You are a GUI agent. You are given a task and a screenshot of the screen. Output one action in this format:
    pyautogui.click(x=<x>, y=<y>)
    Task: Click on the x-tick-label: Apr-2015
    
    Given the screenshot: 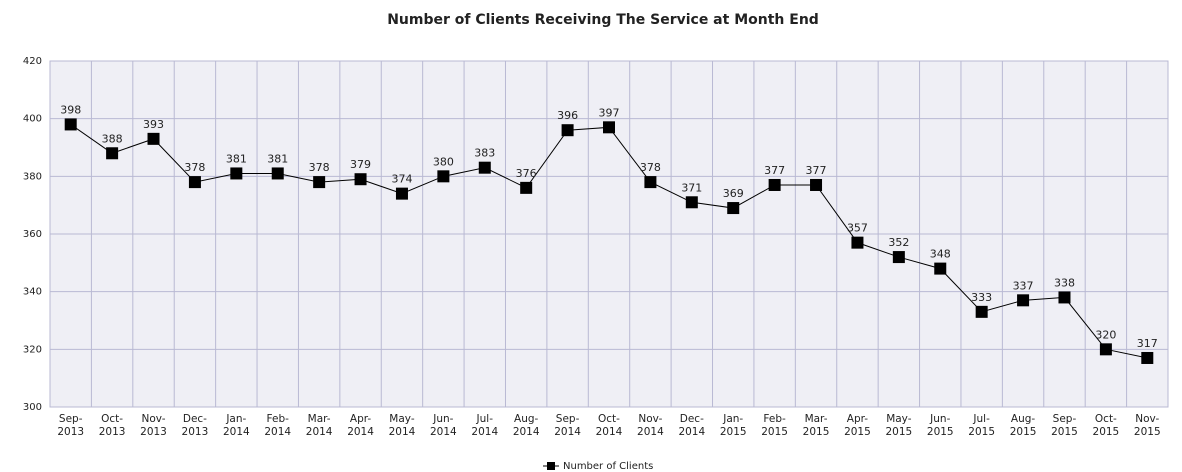 What is the action you would take?
    pyautogui.click(x=857, y=425)
    